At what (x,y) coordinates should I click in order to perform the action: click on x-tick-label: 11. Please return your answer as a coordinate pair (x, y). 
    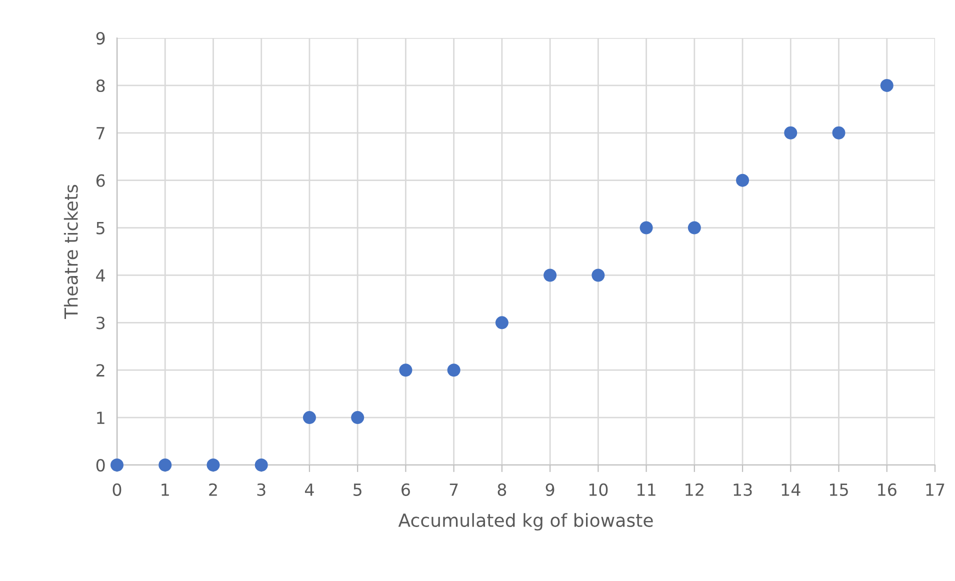
    Looking at the image, I should click on (647, 490).